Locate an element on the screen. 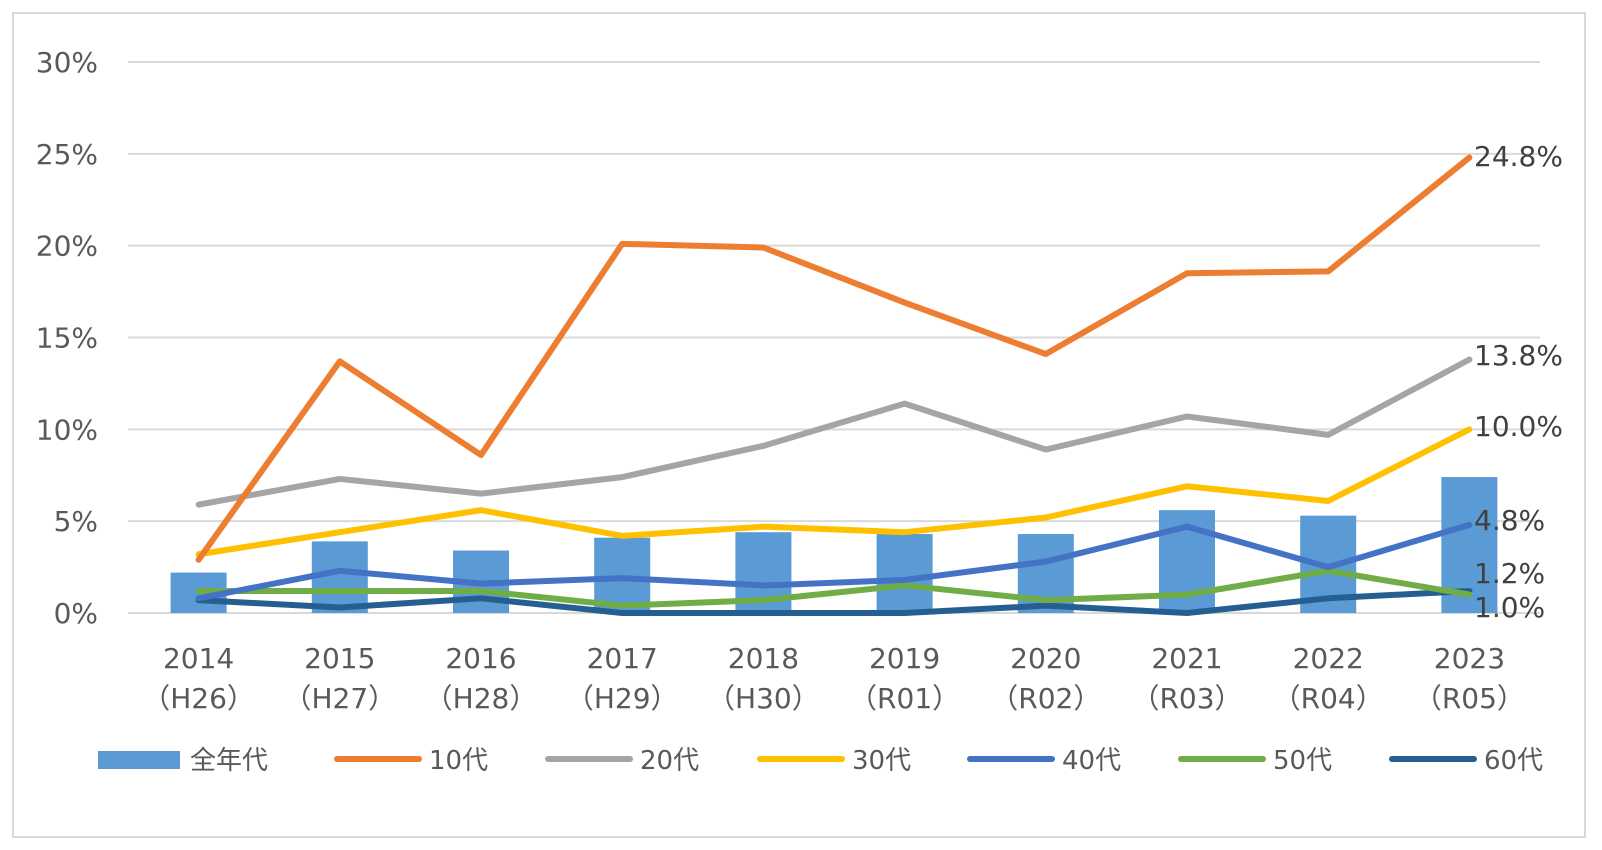  y-tick-label: 25% is located at coordinates (67, 154).